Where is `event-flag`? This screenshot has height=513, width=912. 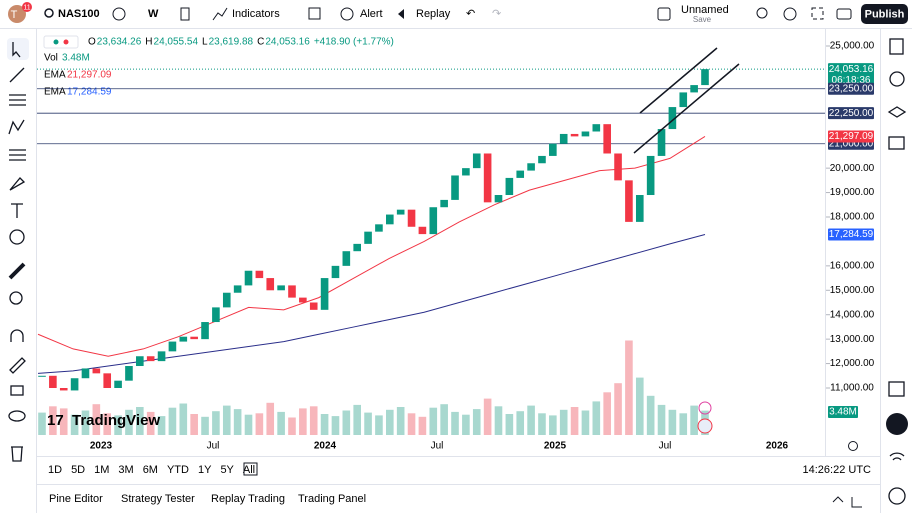 event-flag is located at coordinates (705, 426).